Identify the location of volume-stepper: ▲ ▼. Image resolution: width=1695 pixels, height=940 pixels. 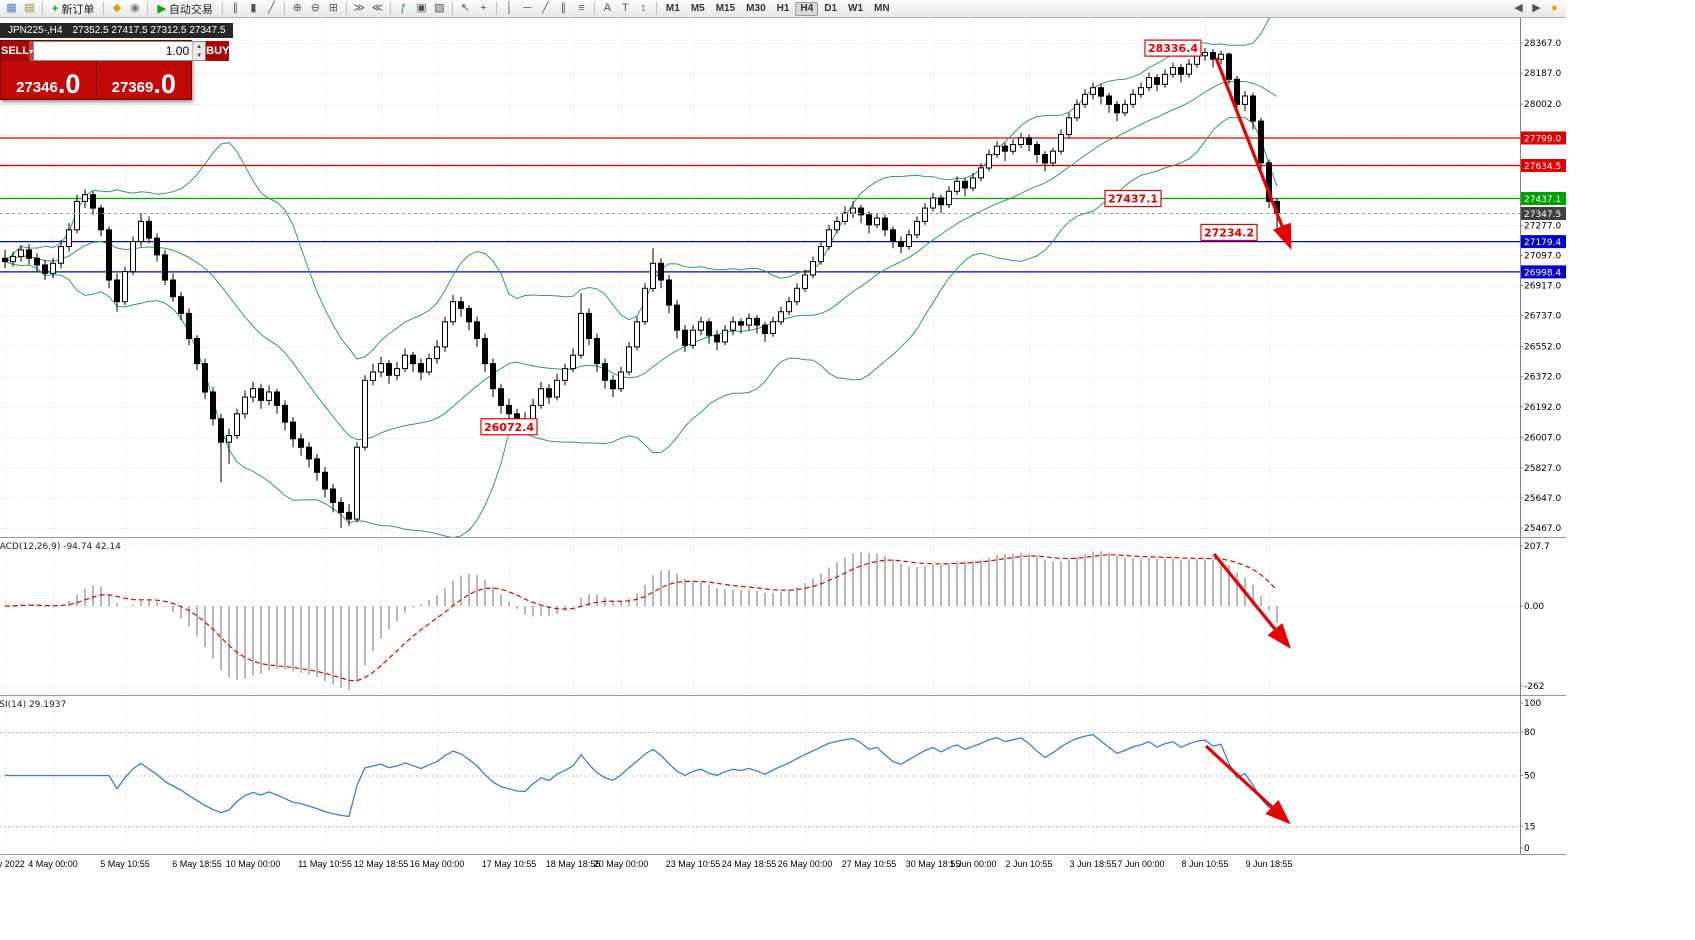
(199, 51).